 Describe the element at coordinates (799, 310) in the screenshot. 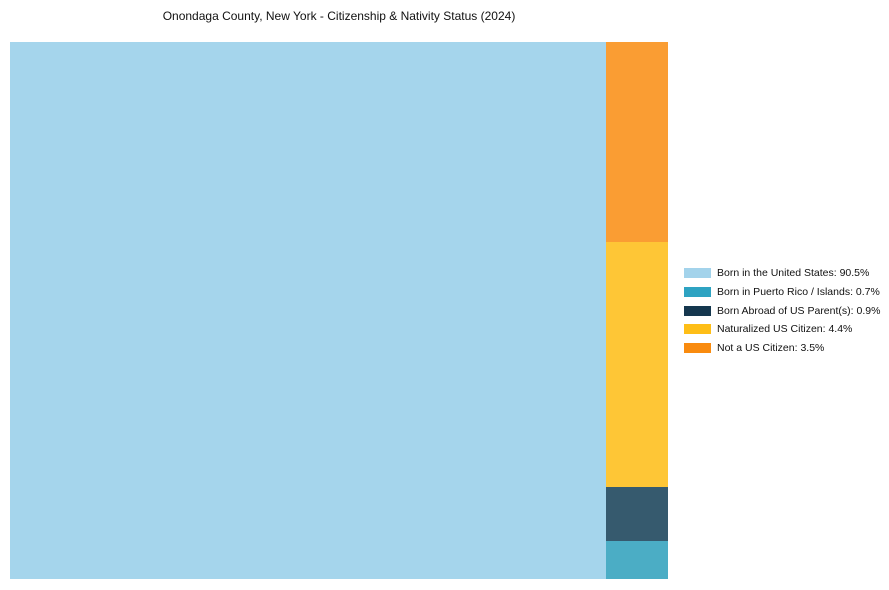

I see `legend-label: Born Abroad of US Parent(s): 0.9%` at that location.